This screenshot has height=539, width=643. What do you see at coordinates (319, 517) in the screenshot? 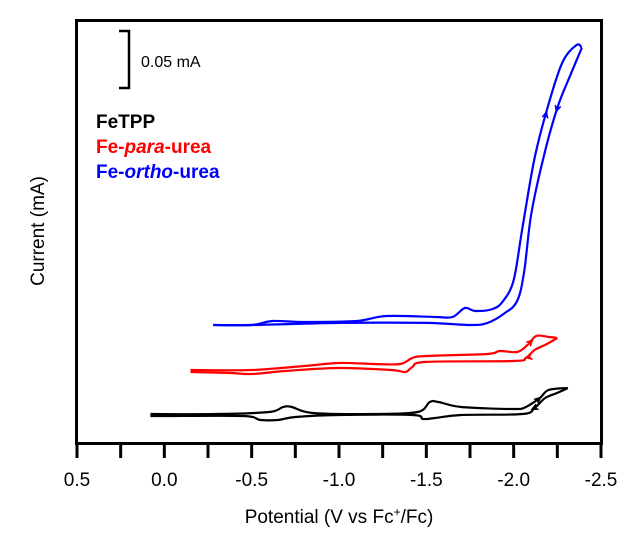
I see `x-axis-title-main: Potential (V vs Fc` at bounding box center [319, 517].